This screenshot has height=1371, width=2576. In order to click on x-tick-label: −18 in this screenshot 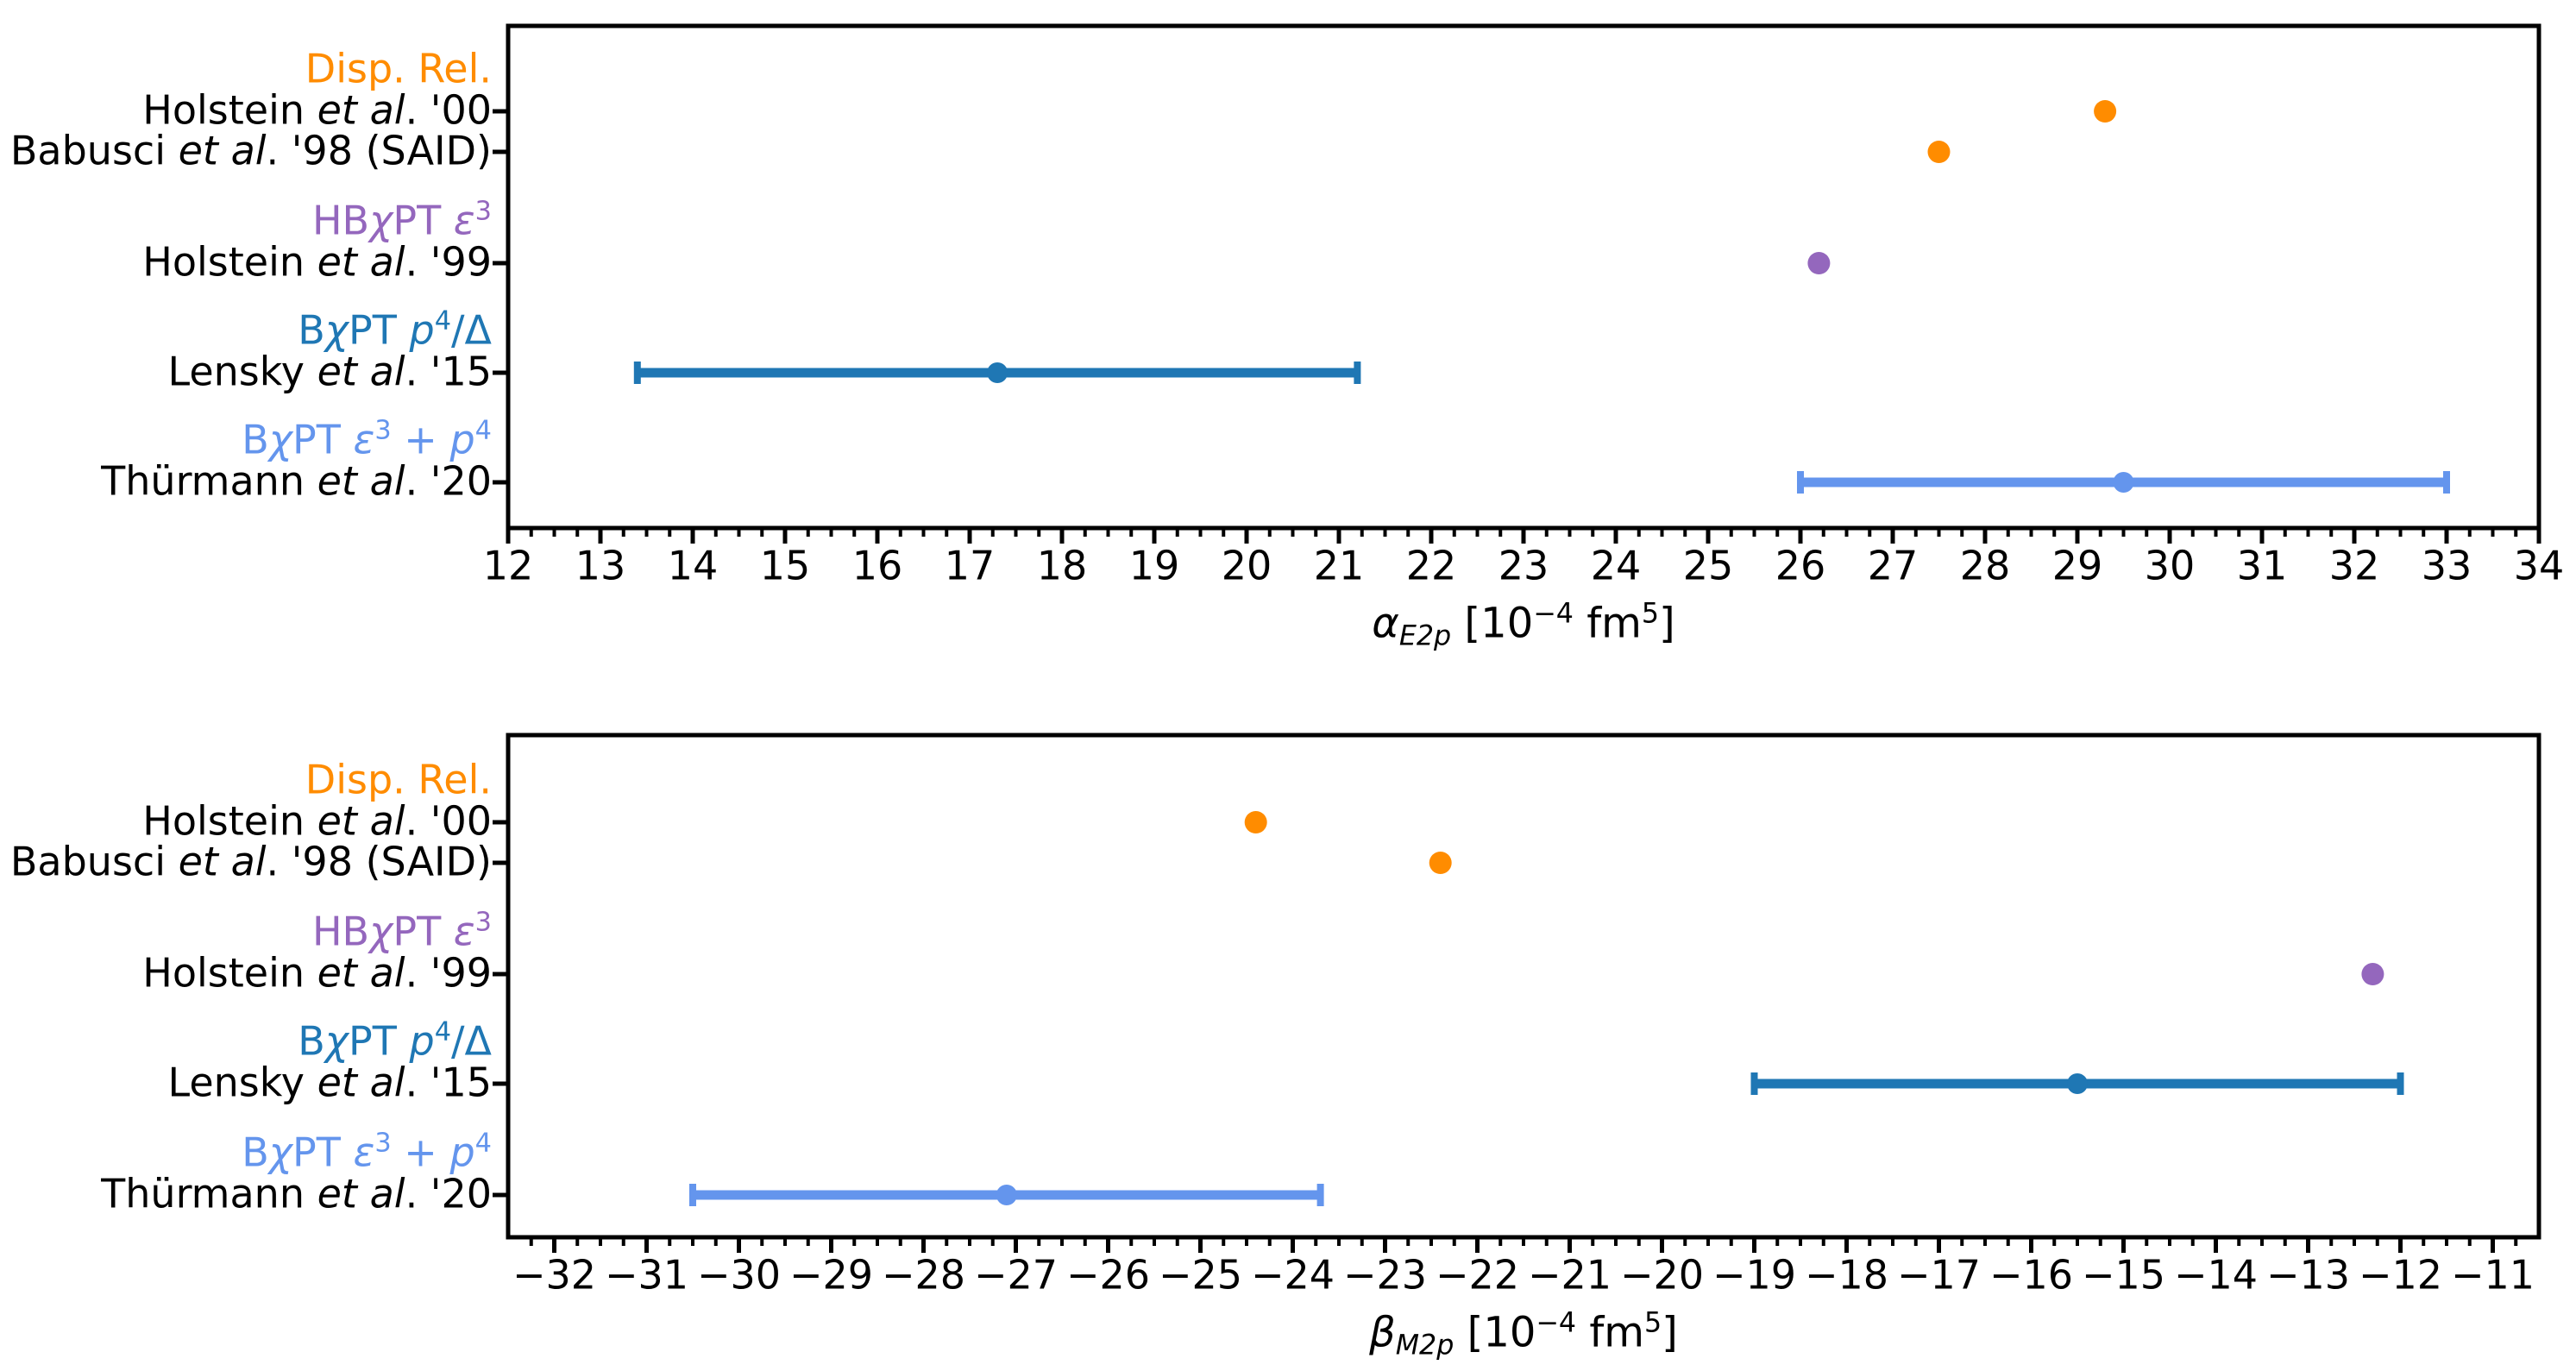, I will do `click(1846, 1275)`.